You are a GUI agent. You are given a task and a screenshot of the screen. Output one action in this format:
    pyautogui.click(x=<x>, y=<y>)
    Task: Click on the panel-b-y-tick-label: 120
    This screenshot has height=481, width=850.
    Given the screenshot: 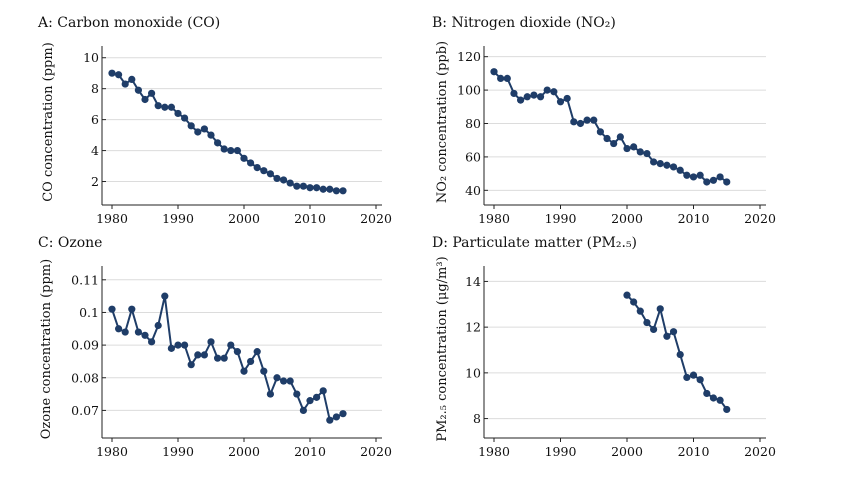 What is the action you would take?
    pyautogui.click(x=469, y=56)
    